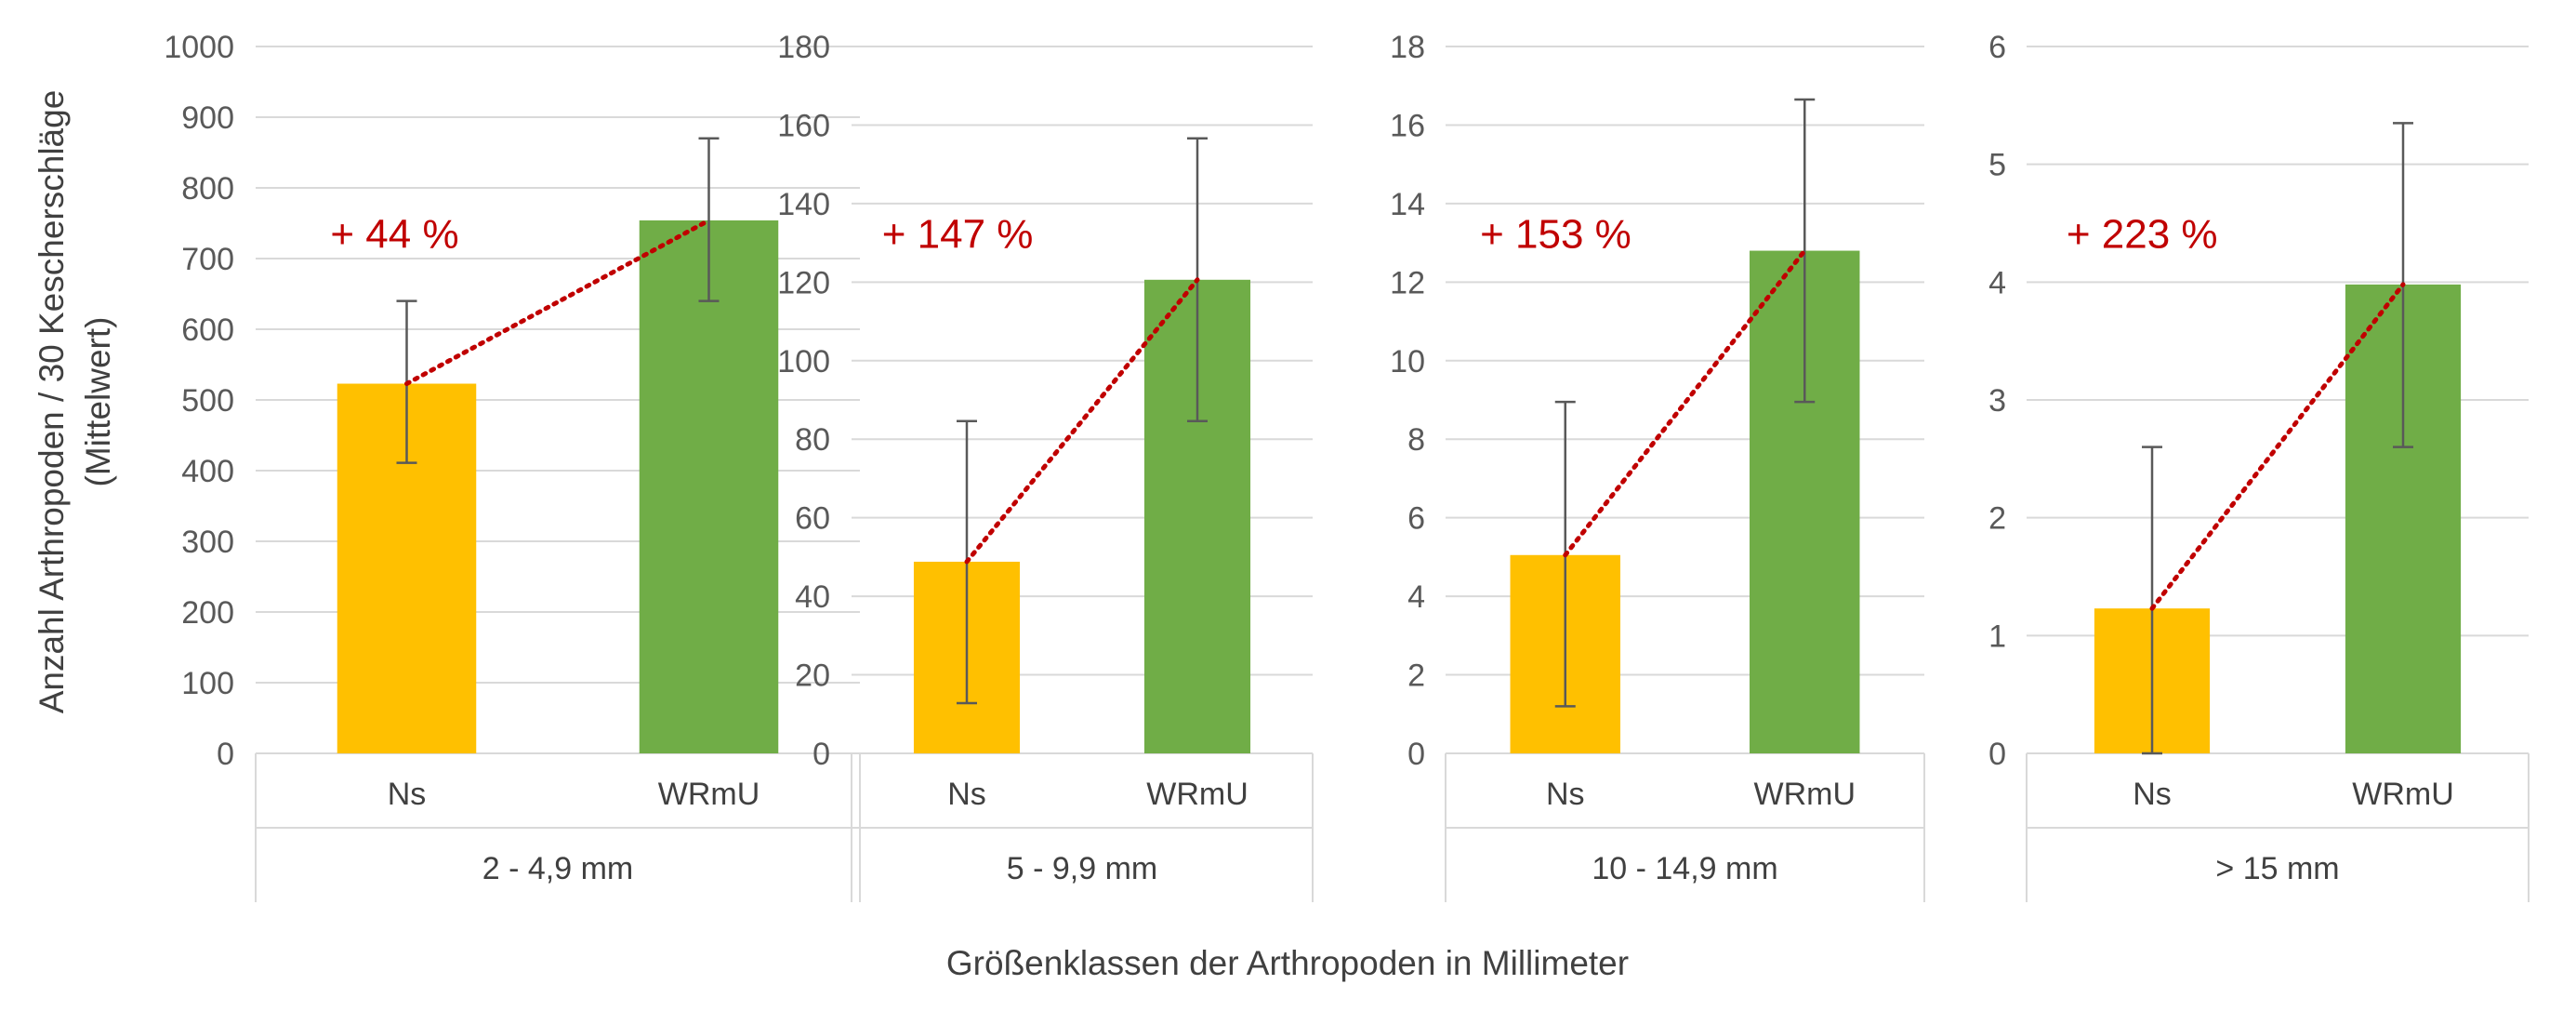 This screenshot has height=1011, width=2576. What do you see at coordinates (1407, 204) in the screenshot?
I see `y-tick-label: 14` at bounding box center [1407, 204].